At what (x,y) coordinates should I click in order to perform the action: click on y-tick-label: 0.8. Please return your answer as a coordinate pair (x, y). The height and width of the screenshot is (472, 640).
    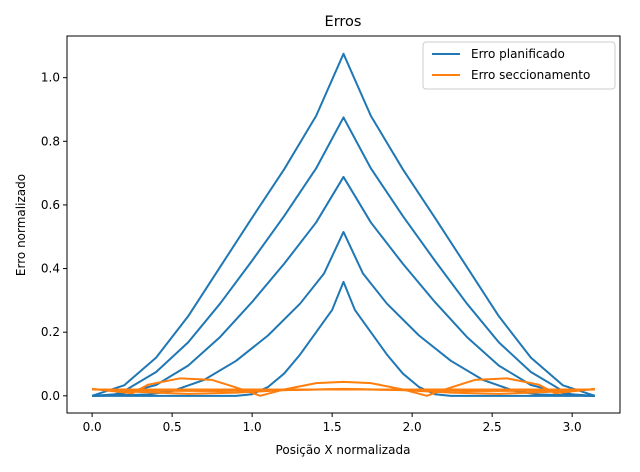
    Looking at the image, I should click on (50, 141).